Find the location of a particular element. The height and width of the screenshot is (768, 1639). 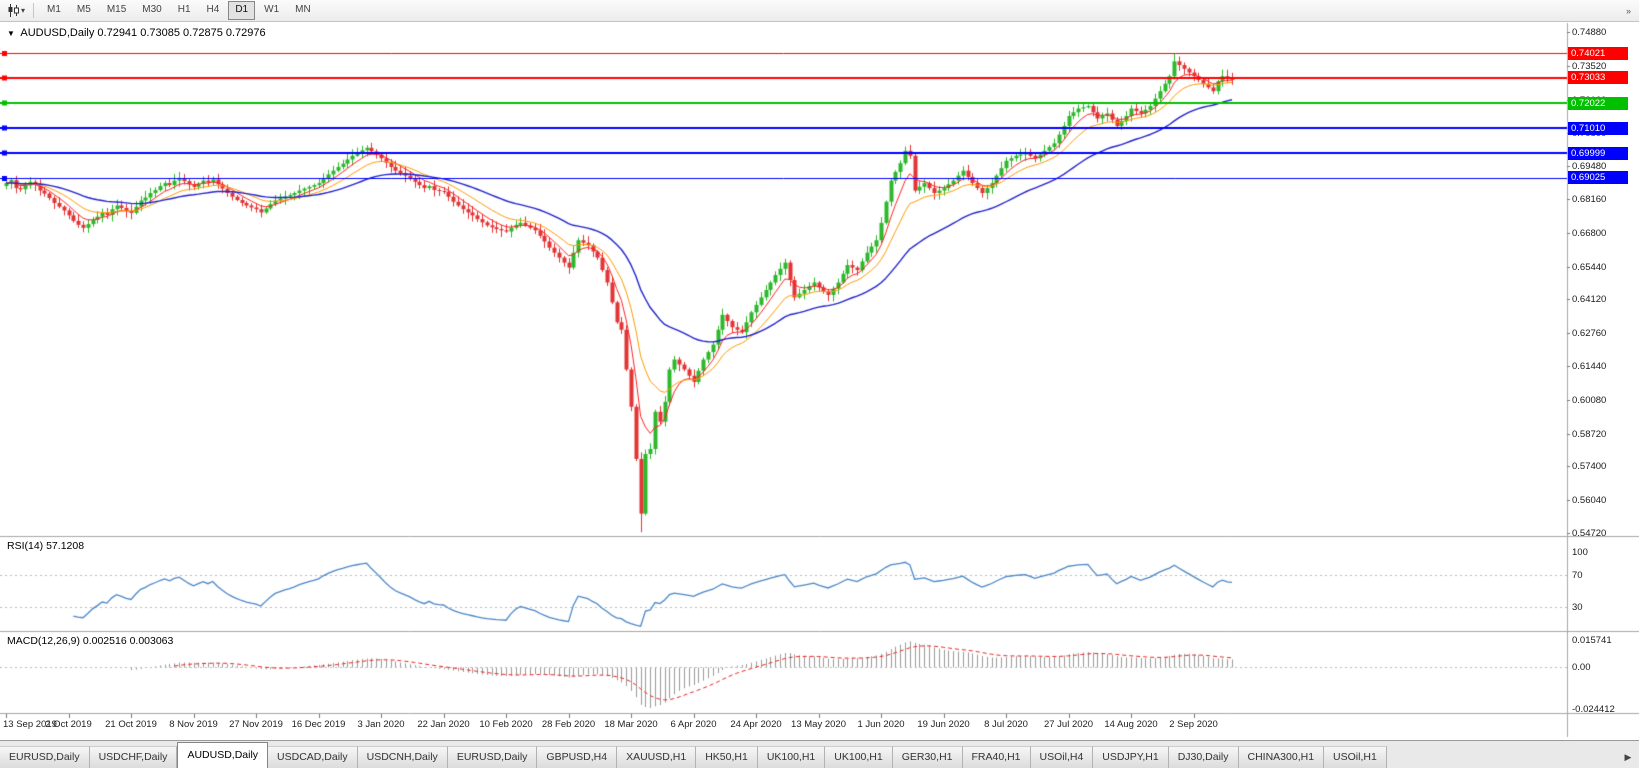

chart-tab-gbpusd-h4: GBPUSD,H4 is located at coordinates (577, 757).